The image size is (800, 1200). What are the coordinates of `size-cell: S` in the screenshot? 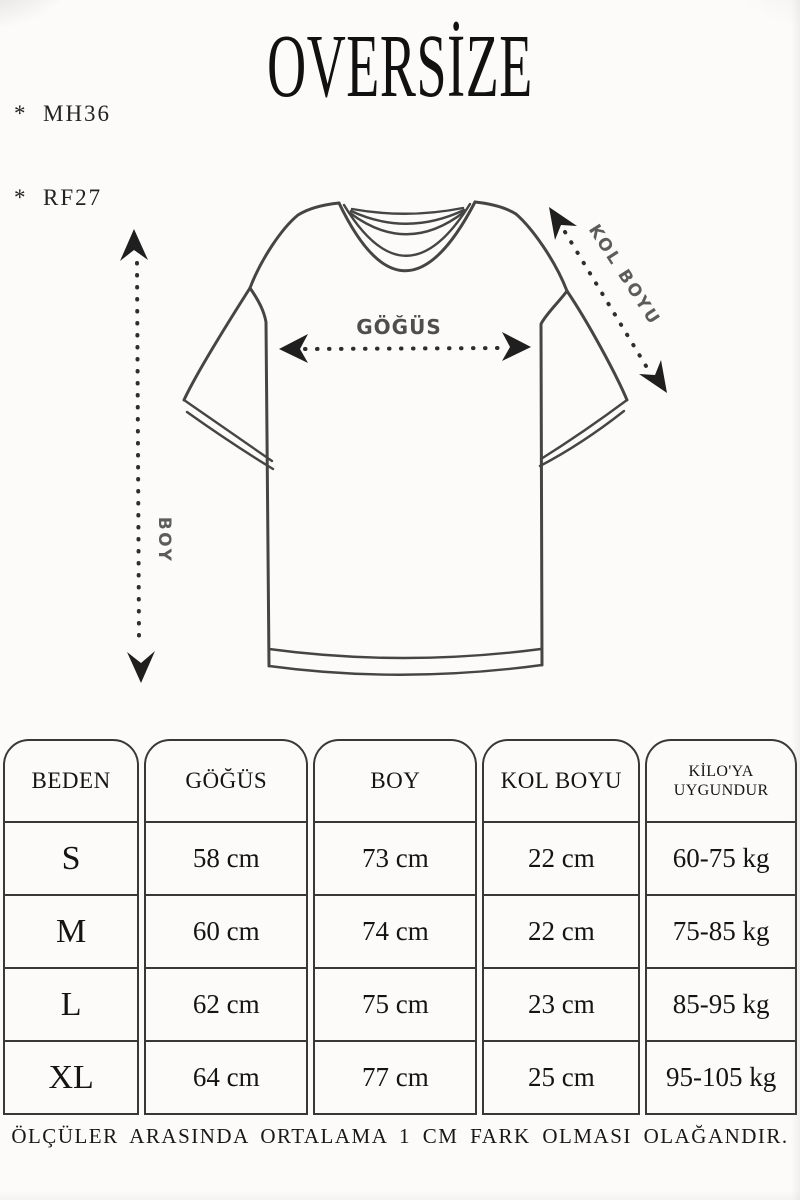 It's located at (71, 857).